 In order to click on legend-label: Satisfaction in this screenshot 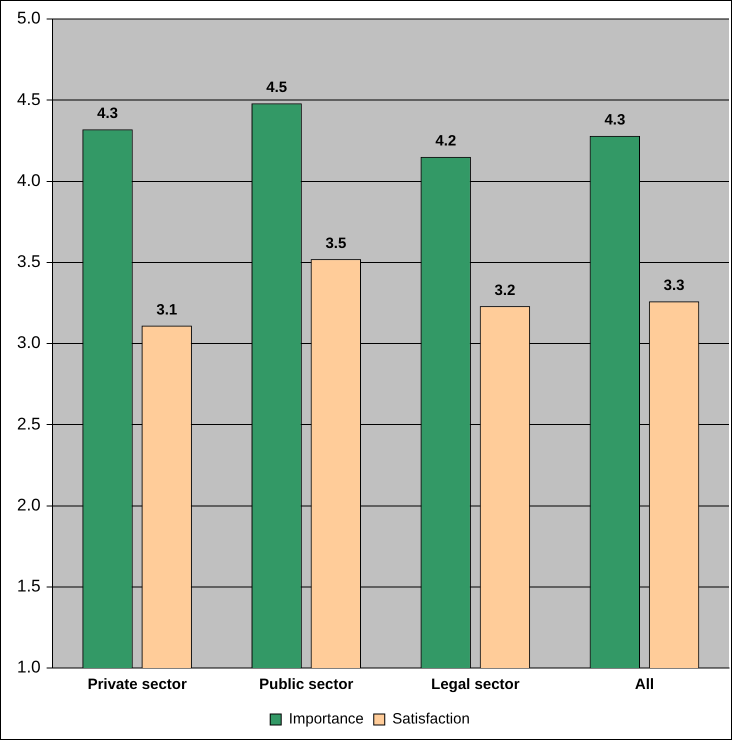, I will do `click(431, 719)`.